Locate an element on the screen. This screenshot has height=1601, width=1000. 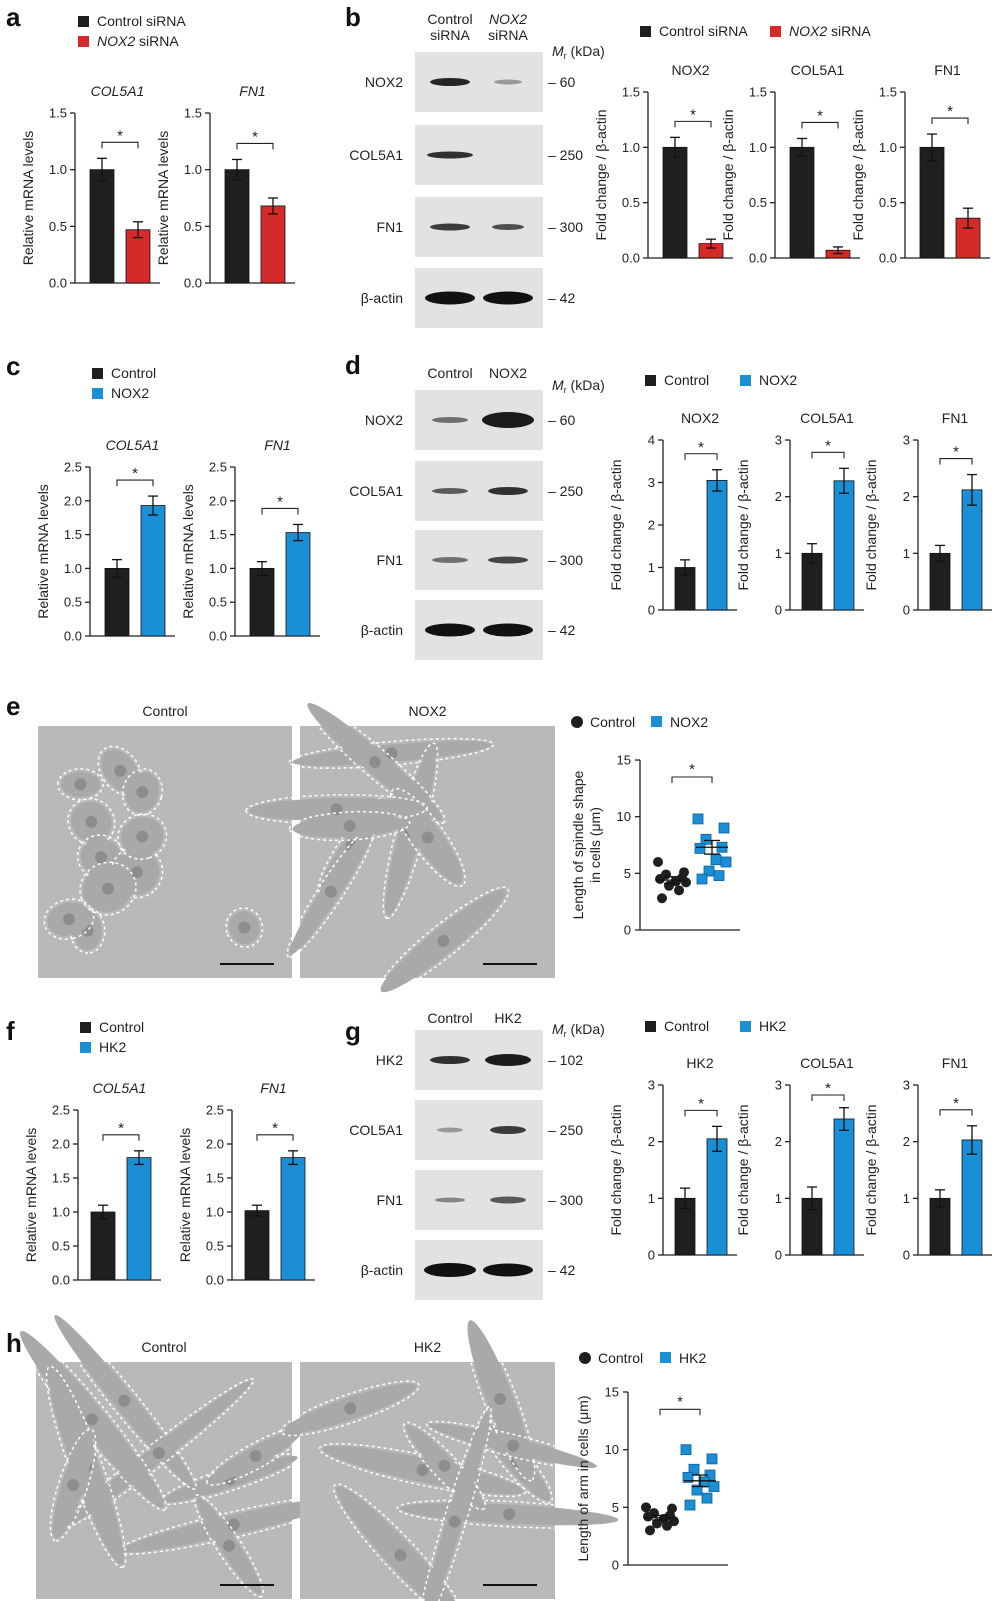
h-scatter-ytick-label: 0 is located at coordinates (615, 1565).